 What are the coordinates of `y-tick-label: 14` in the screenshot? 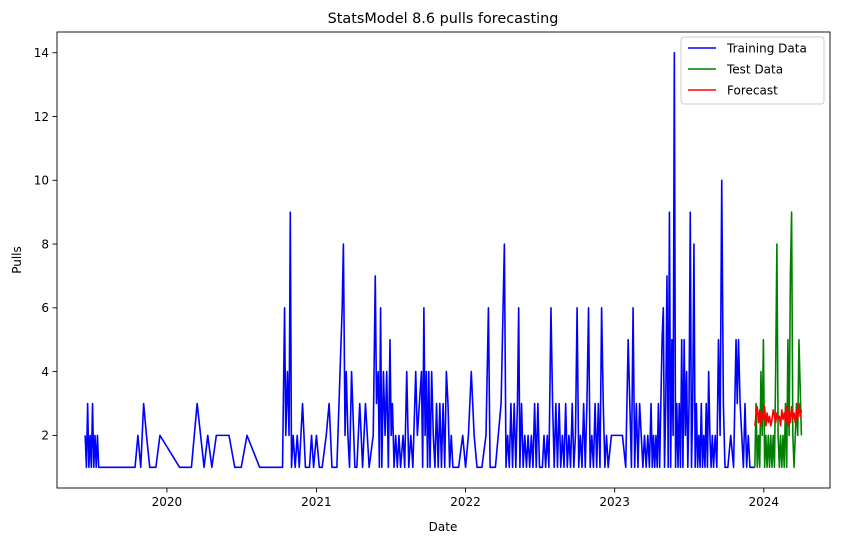 It's located at (41, 53).